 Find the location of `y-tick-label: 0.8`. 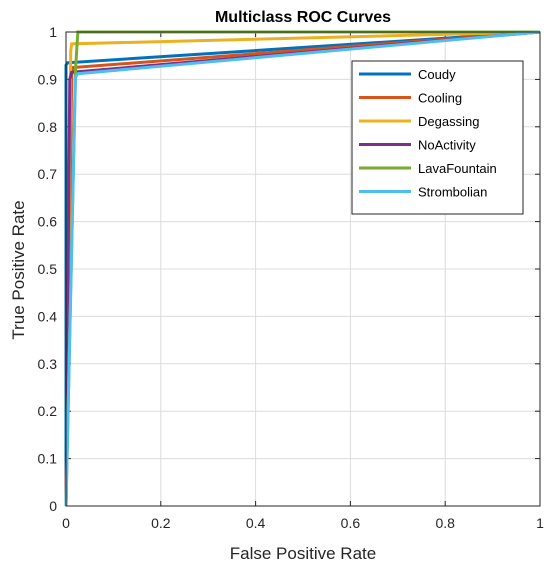

y-tick-label: 0.8 is located at coordinates (48, 127).